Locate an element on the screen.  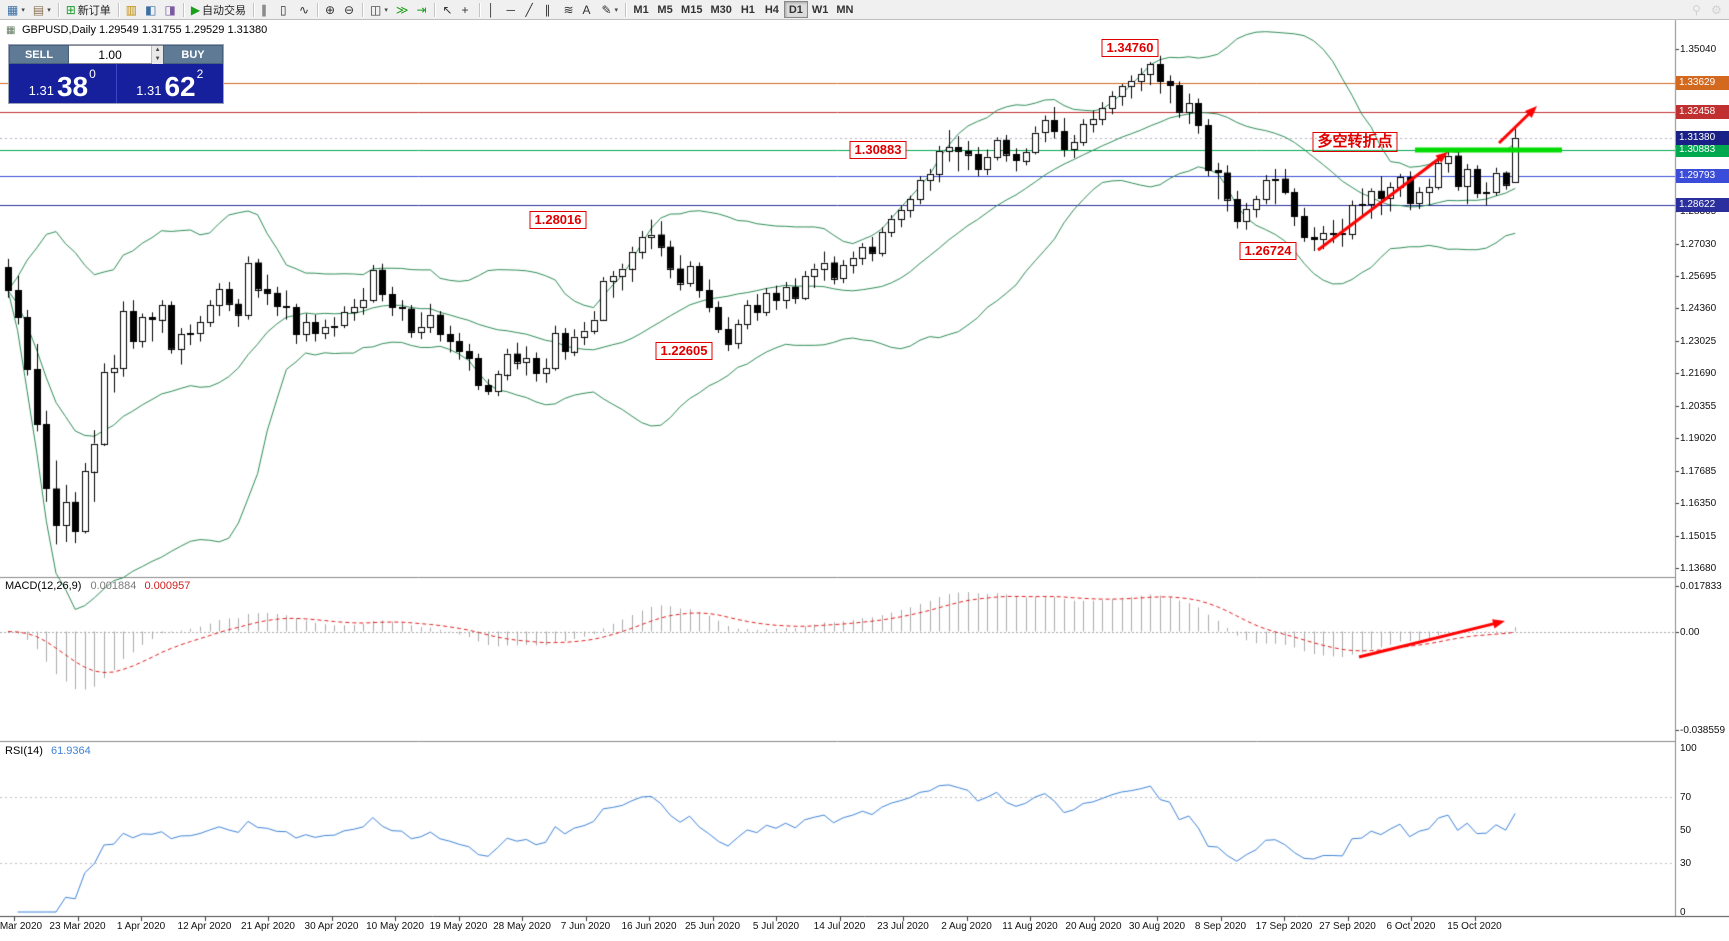
vertical-line-button: │ is located at coordinates (492, 9).